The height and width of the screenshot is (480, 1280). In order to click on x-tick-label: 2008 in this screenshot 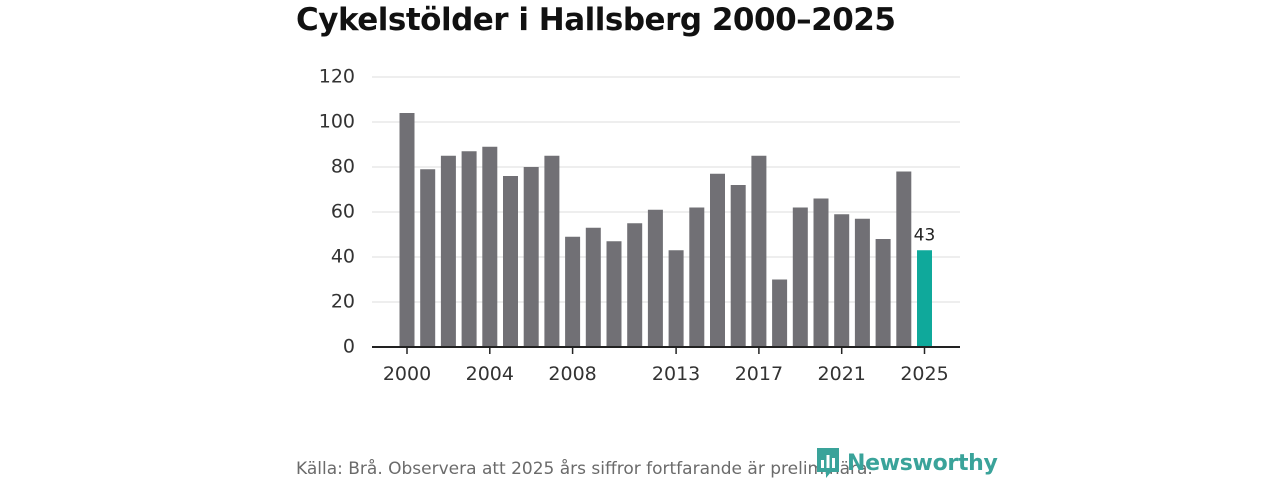, I will do `click(572, 374)`.